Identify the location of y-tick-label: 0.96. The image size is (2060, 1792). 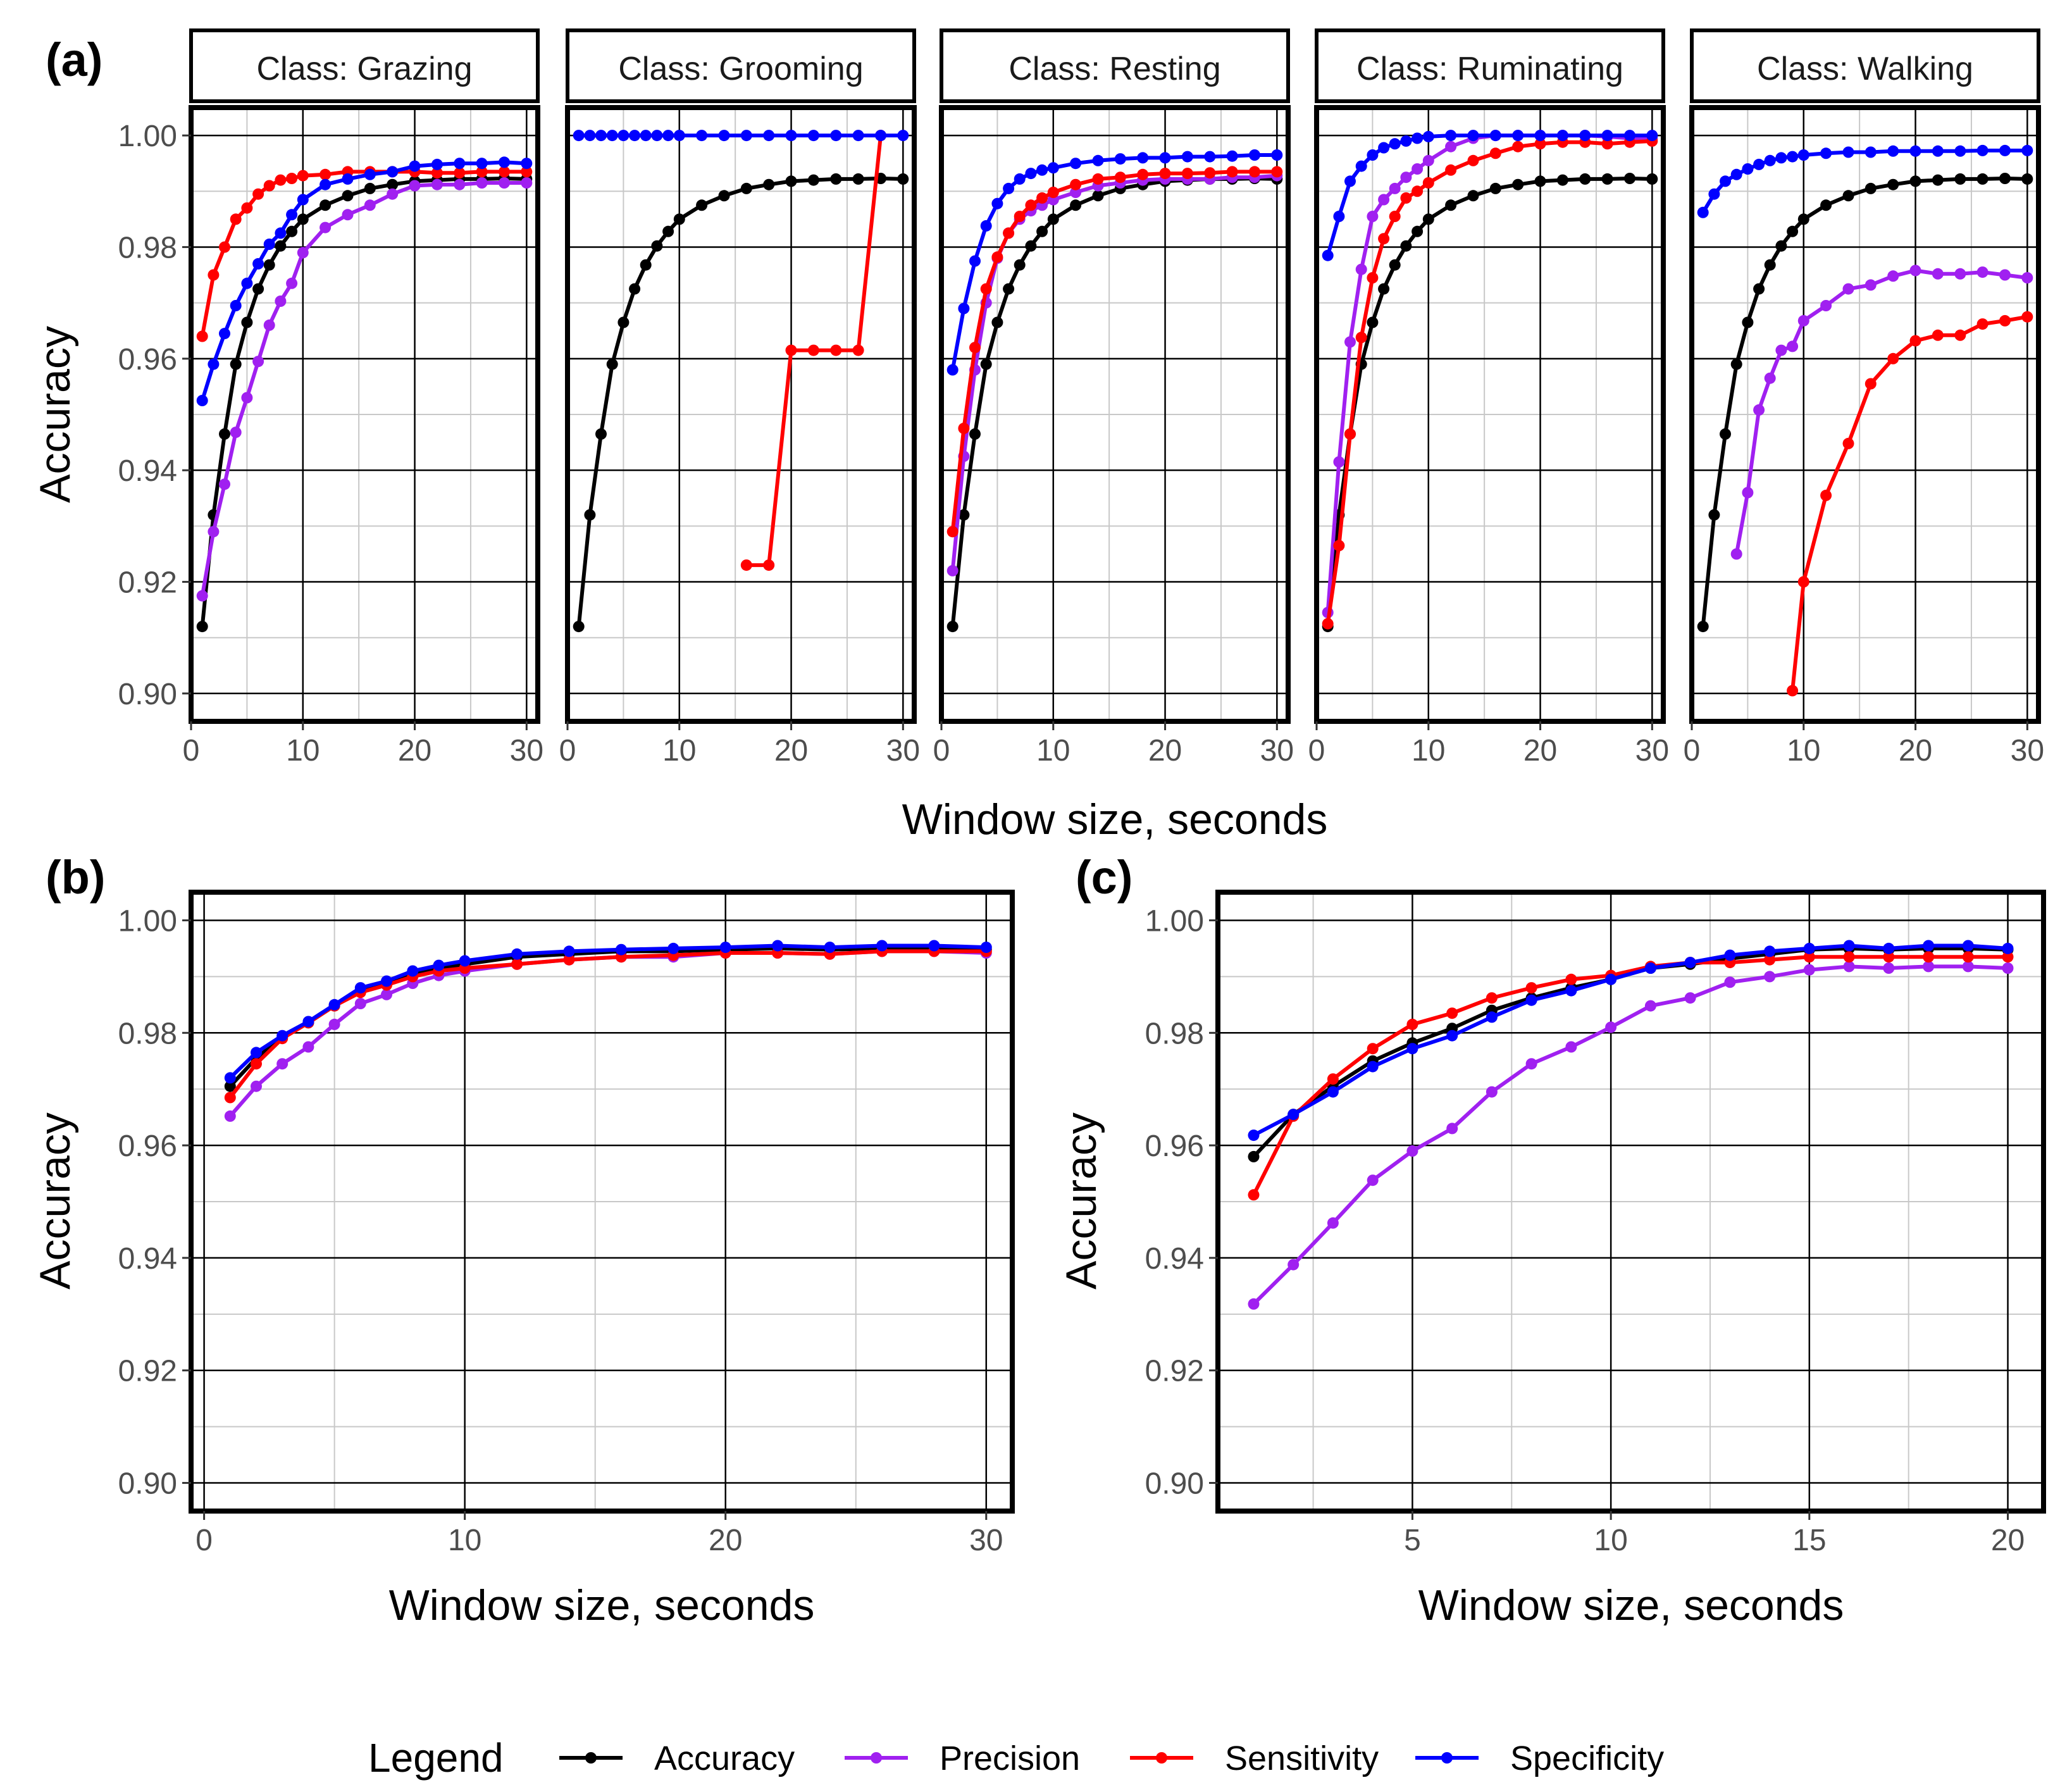
(1174, 1146).